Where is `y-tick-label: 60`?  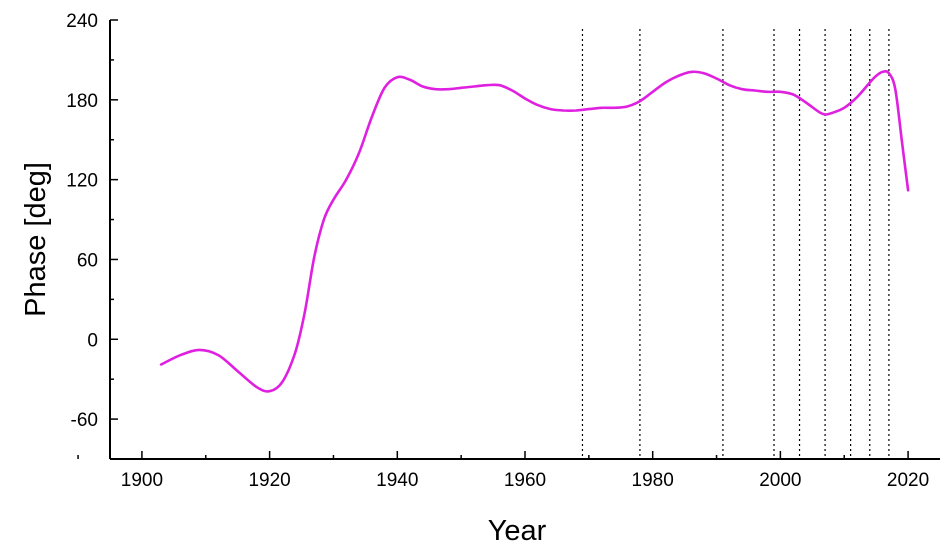 y-tick-label: 60 is located at coordinates (87, 260).